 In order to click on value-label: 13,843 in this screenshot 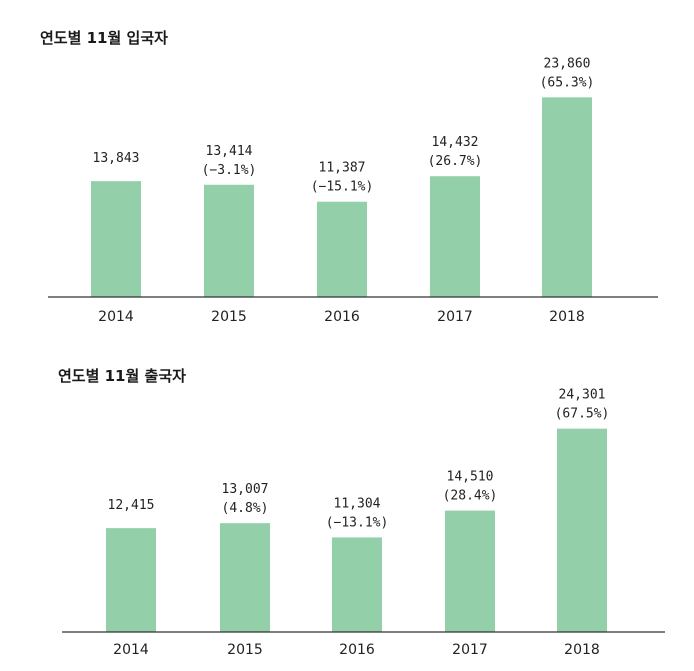, I will do `click(116, 158)`.